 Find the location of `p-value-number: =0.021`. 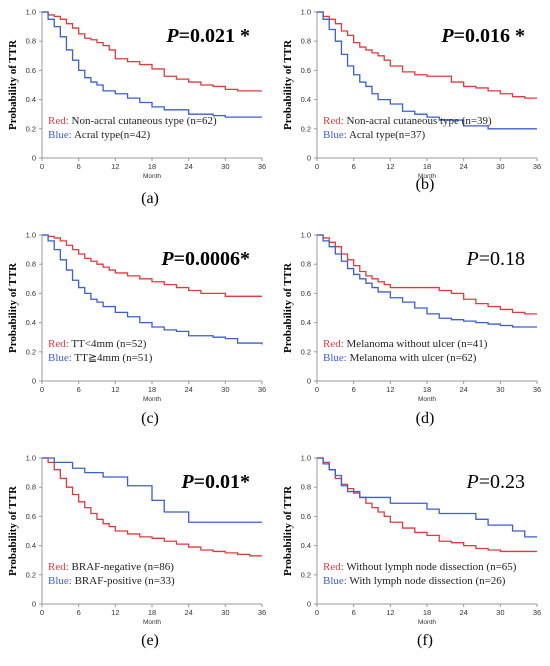

p-value-number: =0.021 is located at coordinates (207, 36).